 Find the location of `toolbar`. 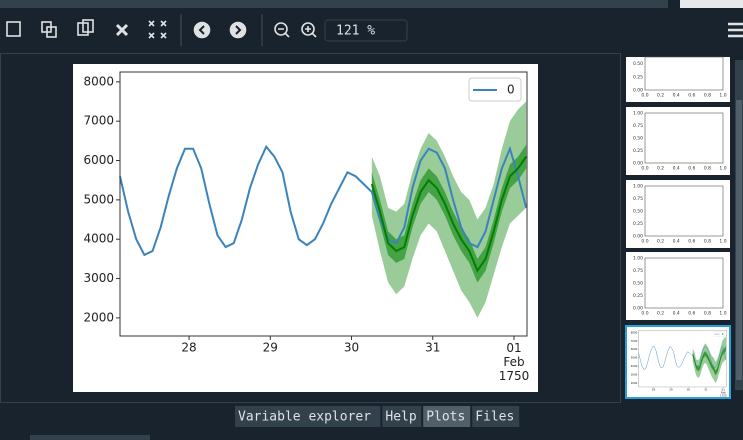

toolbar is located at coordinates (374, 30).